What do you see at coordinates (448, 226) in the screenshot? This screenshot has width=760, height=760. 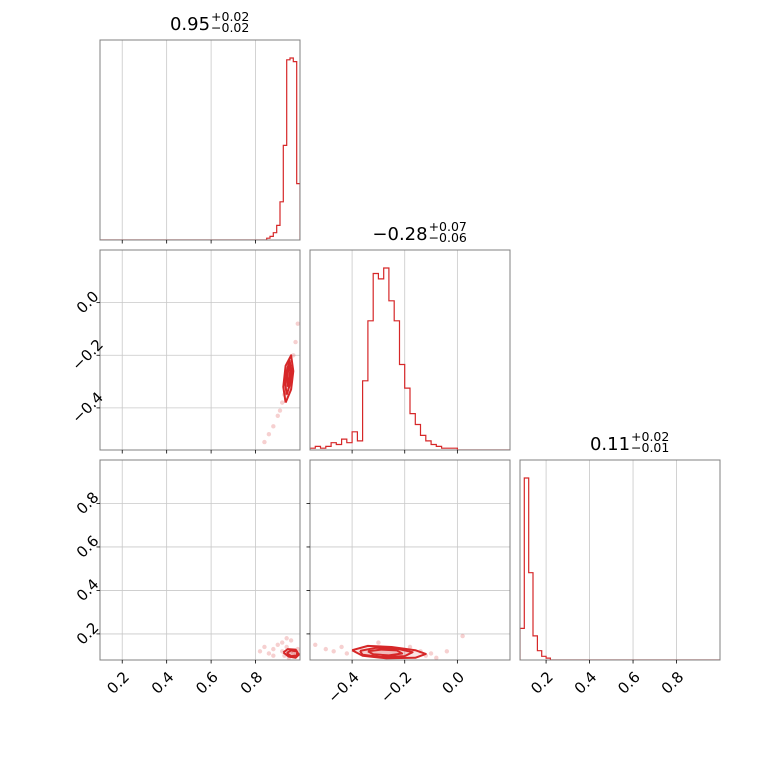 I see `panel-title-plus: +0.07` at bounding box center [448, 226].